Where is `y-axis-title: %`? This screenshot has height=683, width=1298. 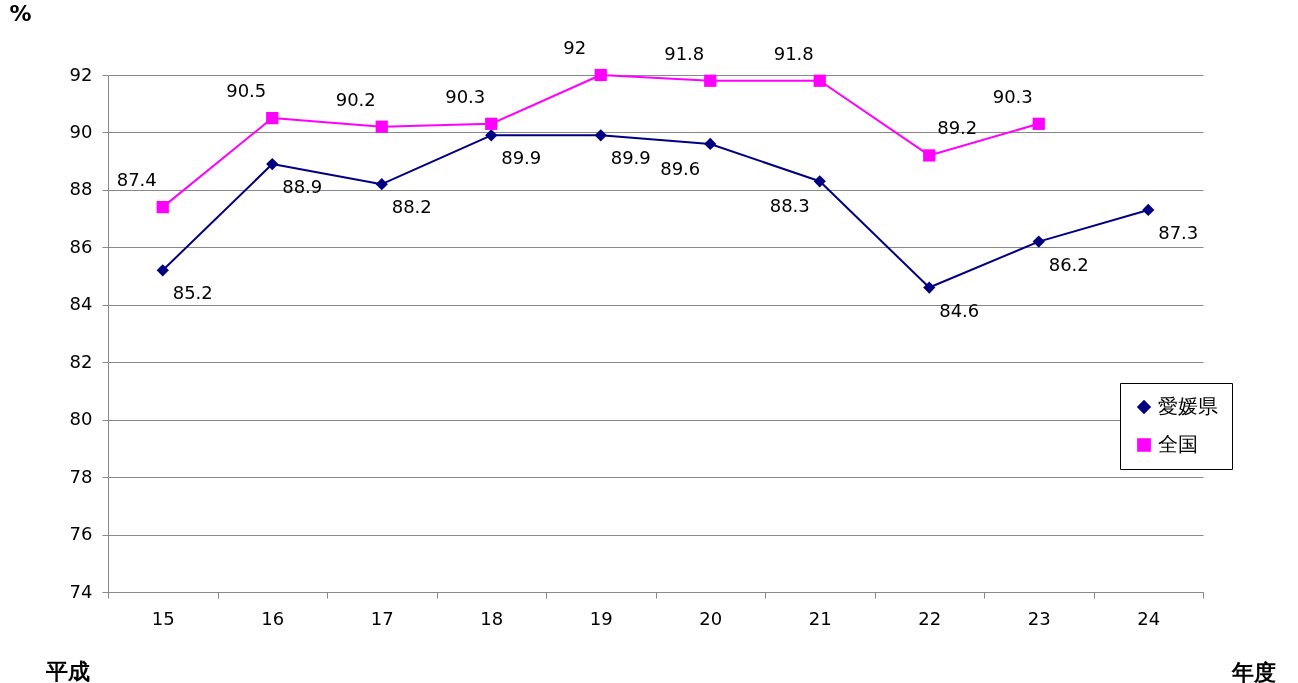 y-axis-title: % is located at coordinates (20, 13).